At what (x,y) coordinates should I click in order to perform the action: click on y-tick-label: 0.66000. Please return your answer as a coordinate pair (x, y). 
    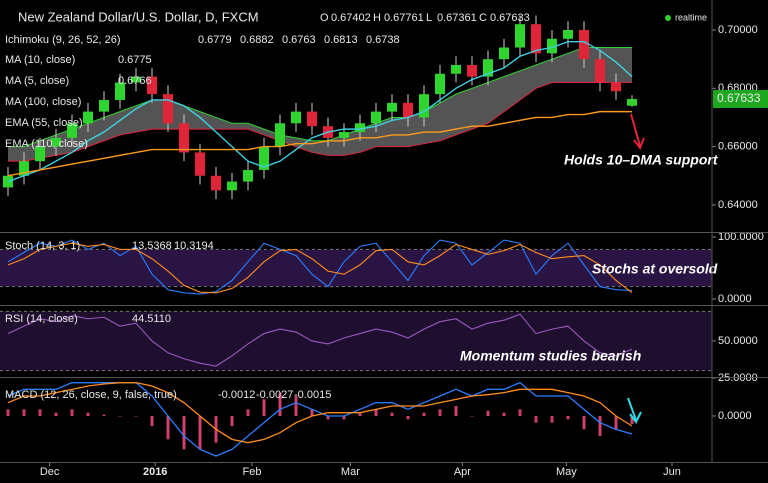
    Looking at the image, I should click on (738, 147).